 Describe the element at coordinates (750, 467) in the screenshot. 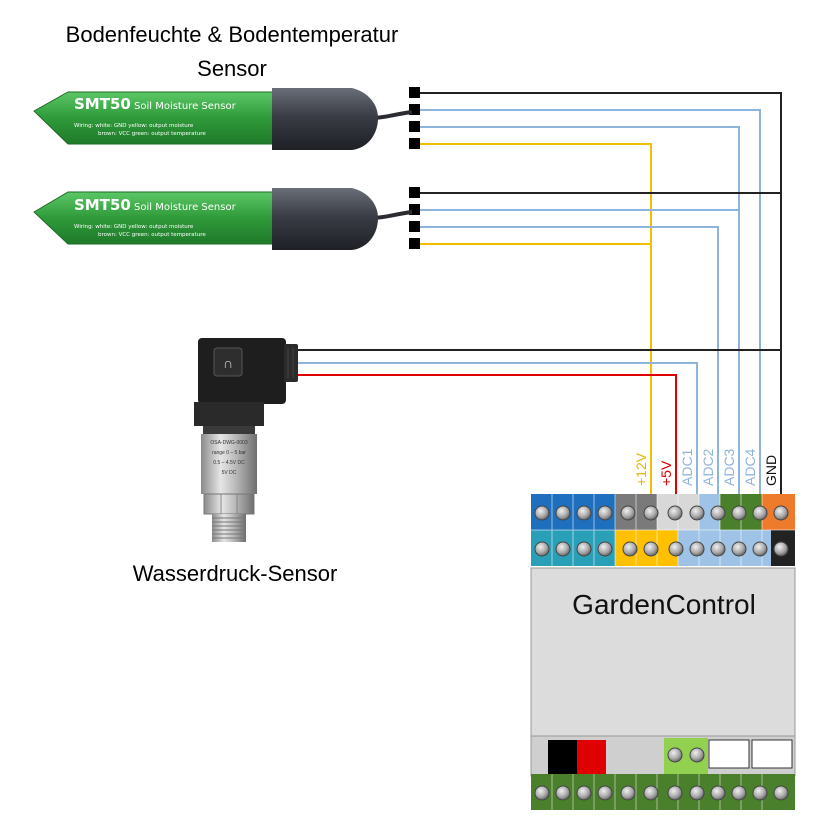

I see `label-adc4: ADC4` at that location.